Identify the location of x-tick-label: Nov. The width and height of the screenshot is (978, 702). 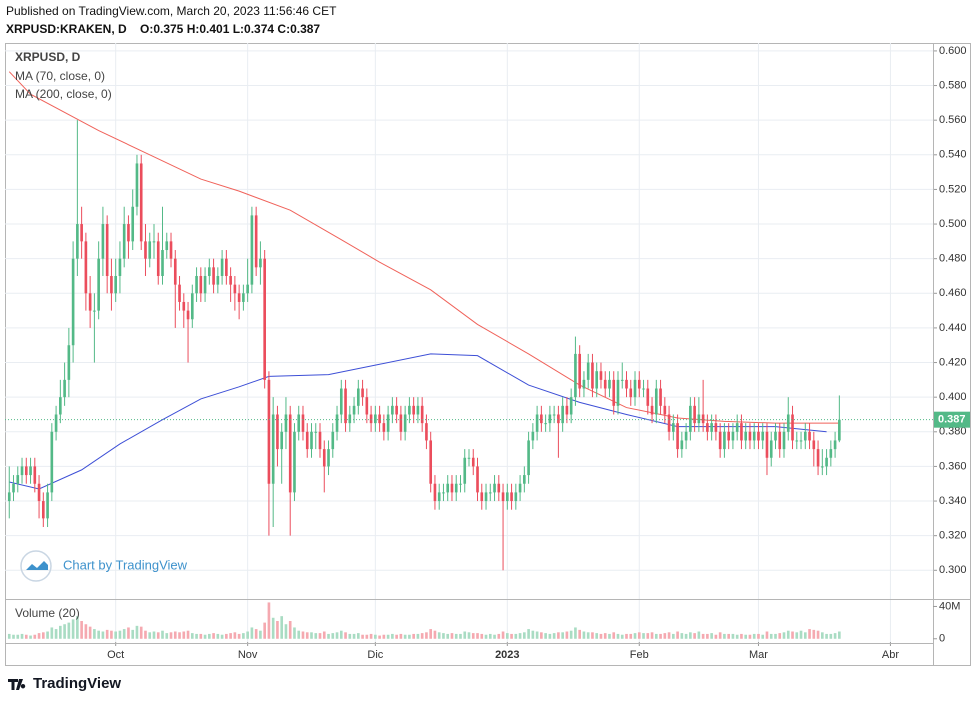
(248, 655).